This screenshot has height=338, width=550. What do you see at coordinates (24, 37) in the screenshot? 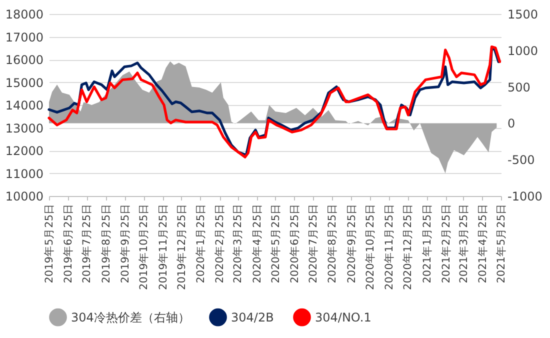
I see `y-tick-label: 17000` at bounding box center [24, 37].